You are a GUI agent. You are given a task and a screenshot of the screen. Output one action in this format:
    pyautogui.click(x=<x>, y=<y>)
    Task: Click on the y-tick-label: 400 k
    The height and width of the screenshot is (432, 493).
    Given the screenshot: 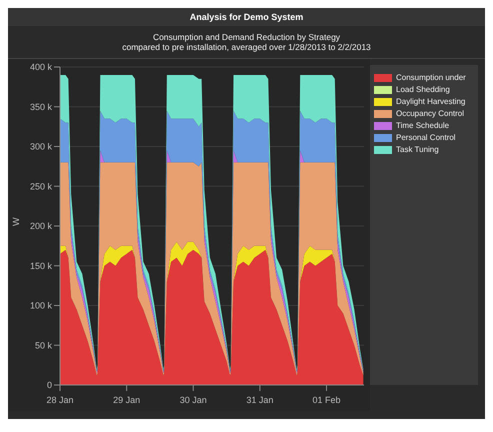 What is the action you would take?
    pyautogui.click(x=41, y=67)
    